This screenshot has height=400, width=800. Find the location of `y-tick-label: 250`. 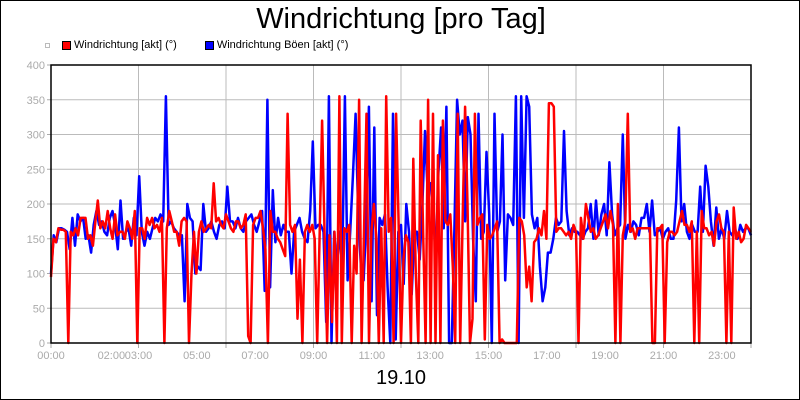

y-tick-label: 250 is located at coordinates (36, 170).